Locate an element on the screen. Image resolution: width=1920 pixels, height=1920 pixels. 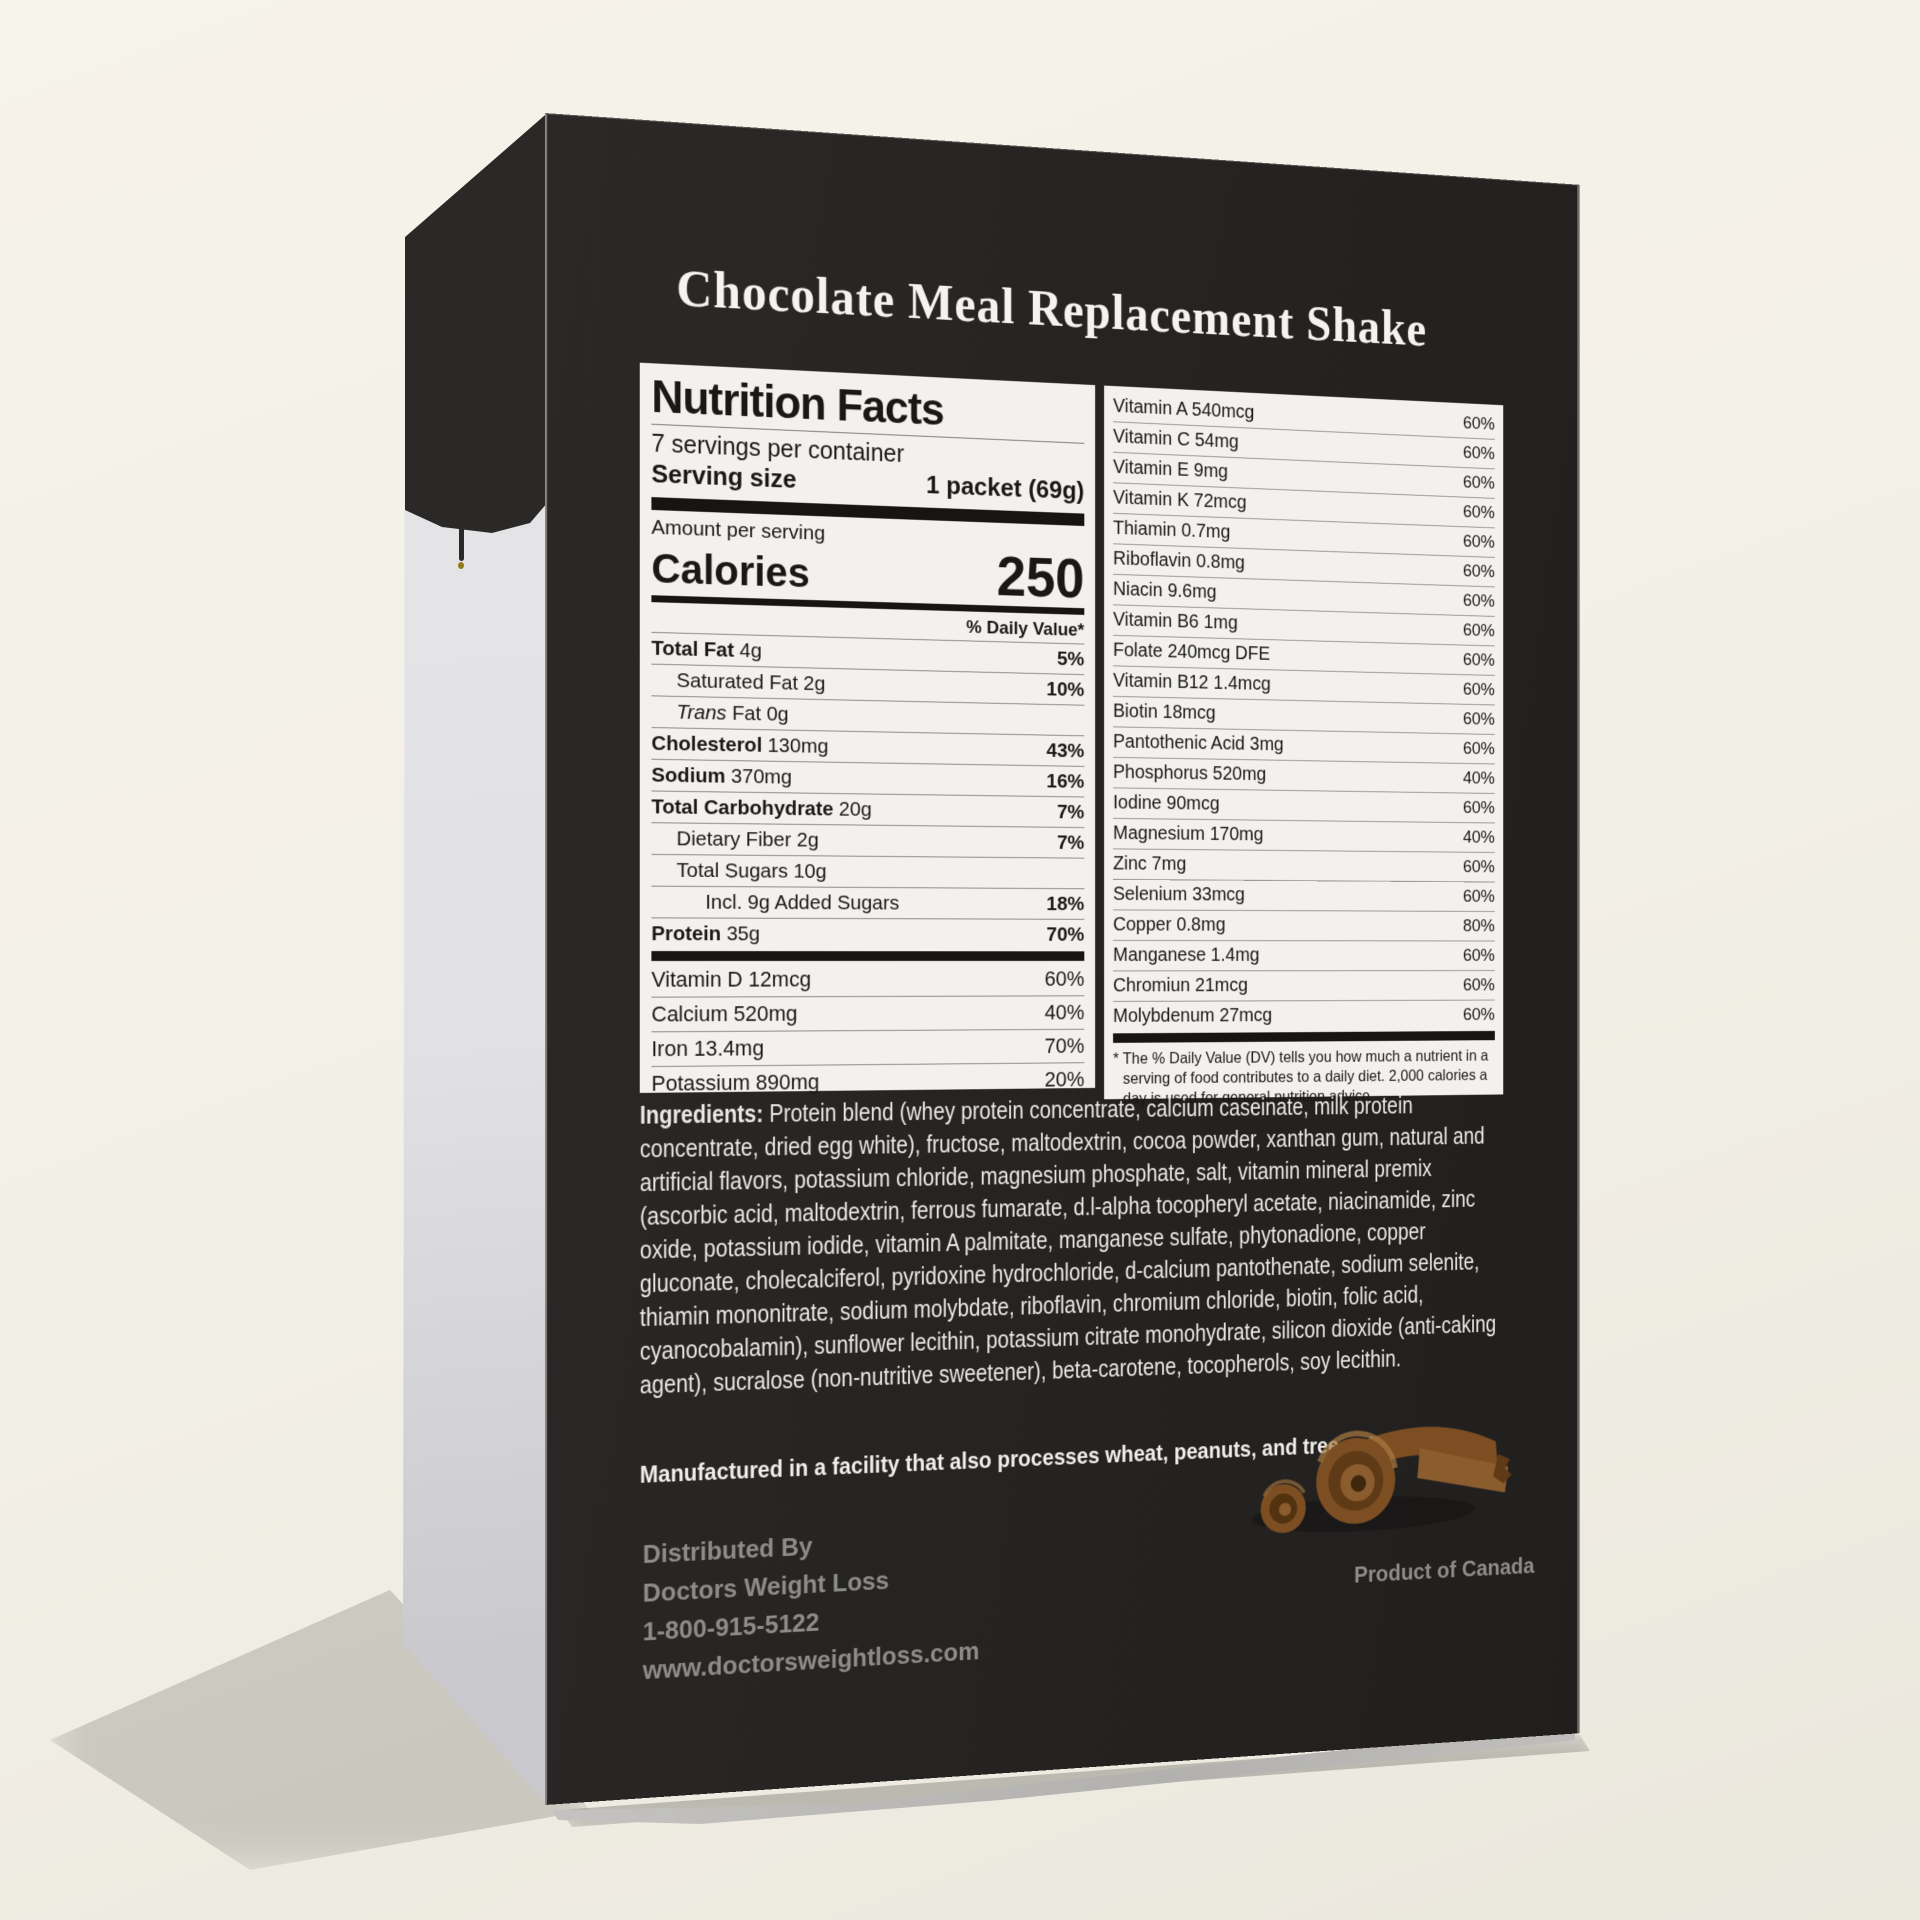
nutrient-name: Incl. 9g Added Sugars is located at coordinates (802, 902).